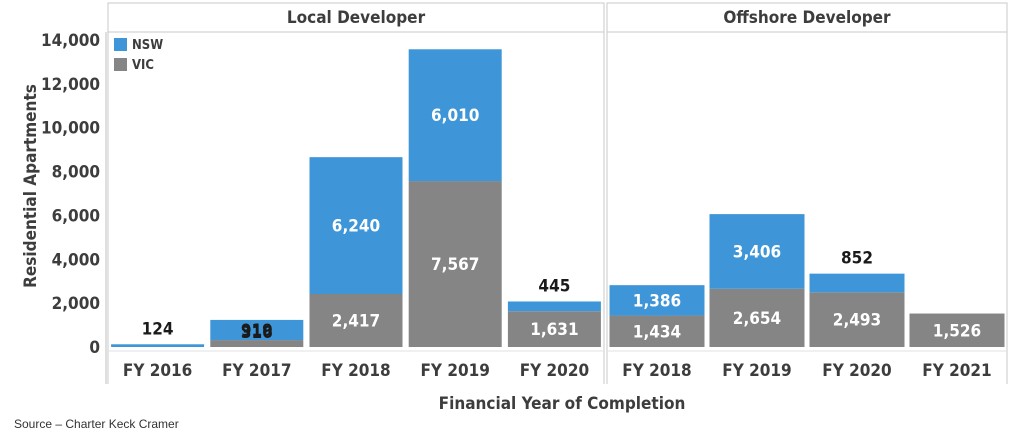 The image size is (1024, 441). Describe the element at coordinates (120, 64) in the screenshot. I see `legend-swatch-vic` at that location.